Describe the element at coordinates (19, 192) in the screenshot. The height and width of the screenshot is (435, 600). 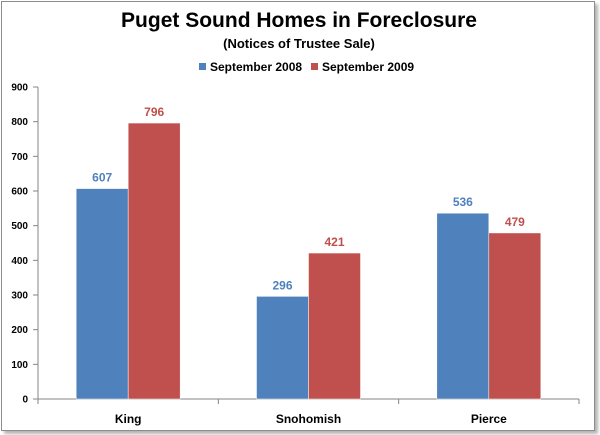
I see `y-tick-label: 600` at that location.